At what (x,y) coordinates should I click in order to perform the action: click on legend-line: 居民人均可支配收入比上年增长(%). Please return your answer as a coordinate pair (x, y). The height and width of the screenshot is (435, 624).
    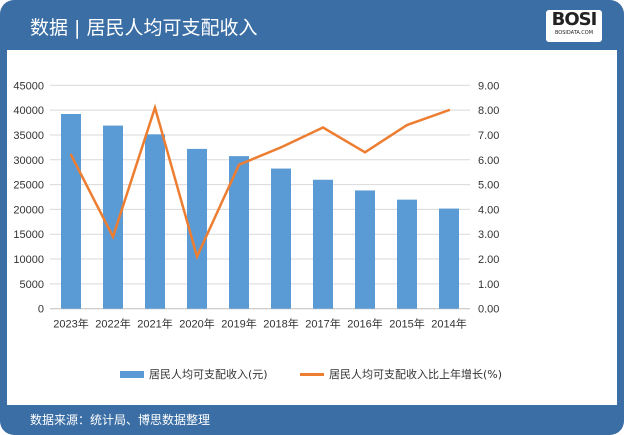
    Looking at the image, I should click on (401, 374).